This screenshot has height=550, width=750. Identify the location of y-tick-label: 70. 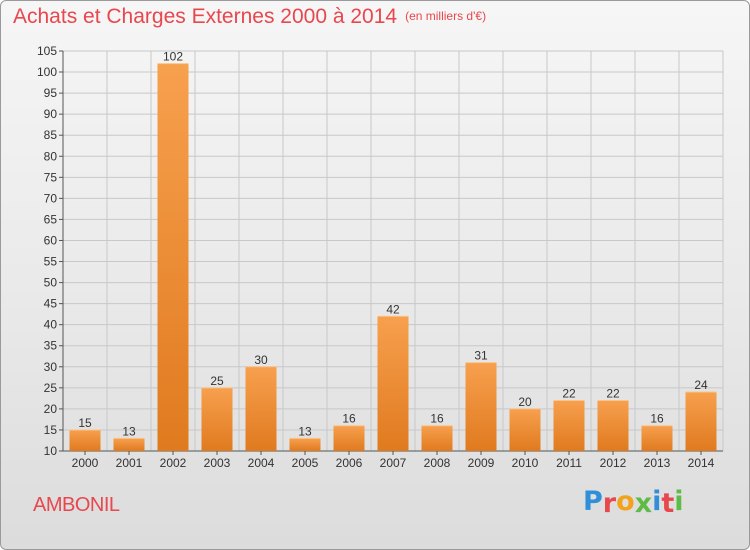
(51, 198).